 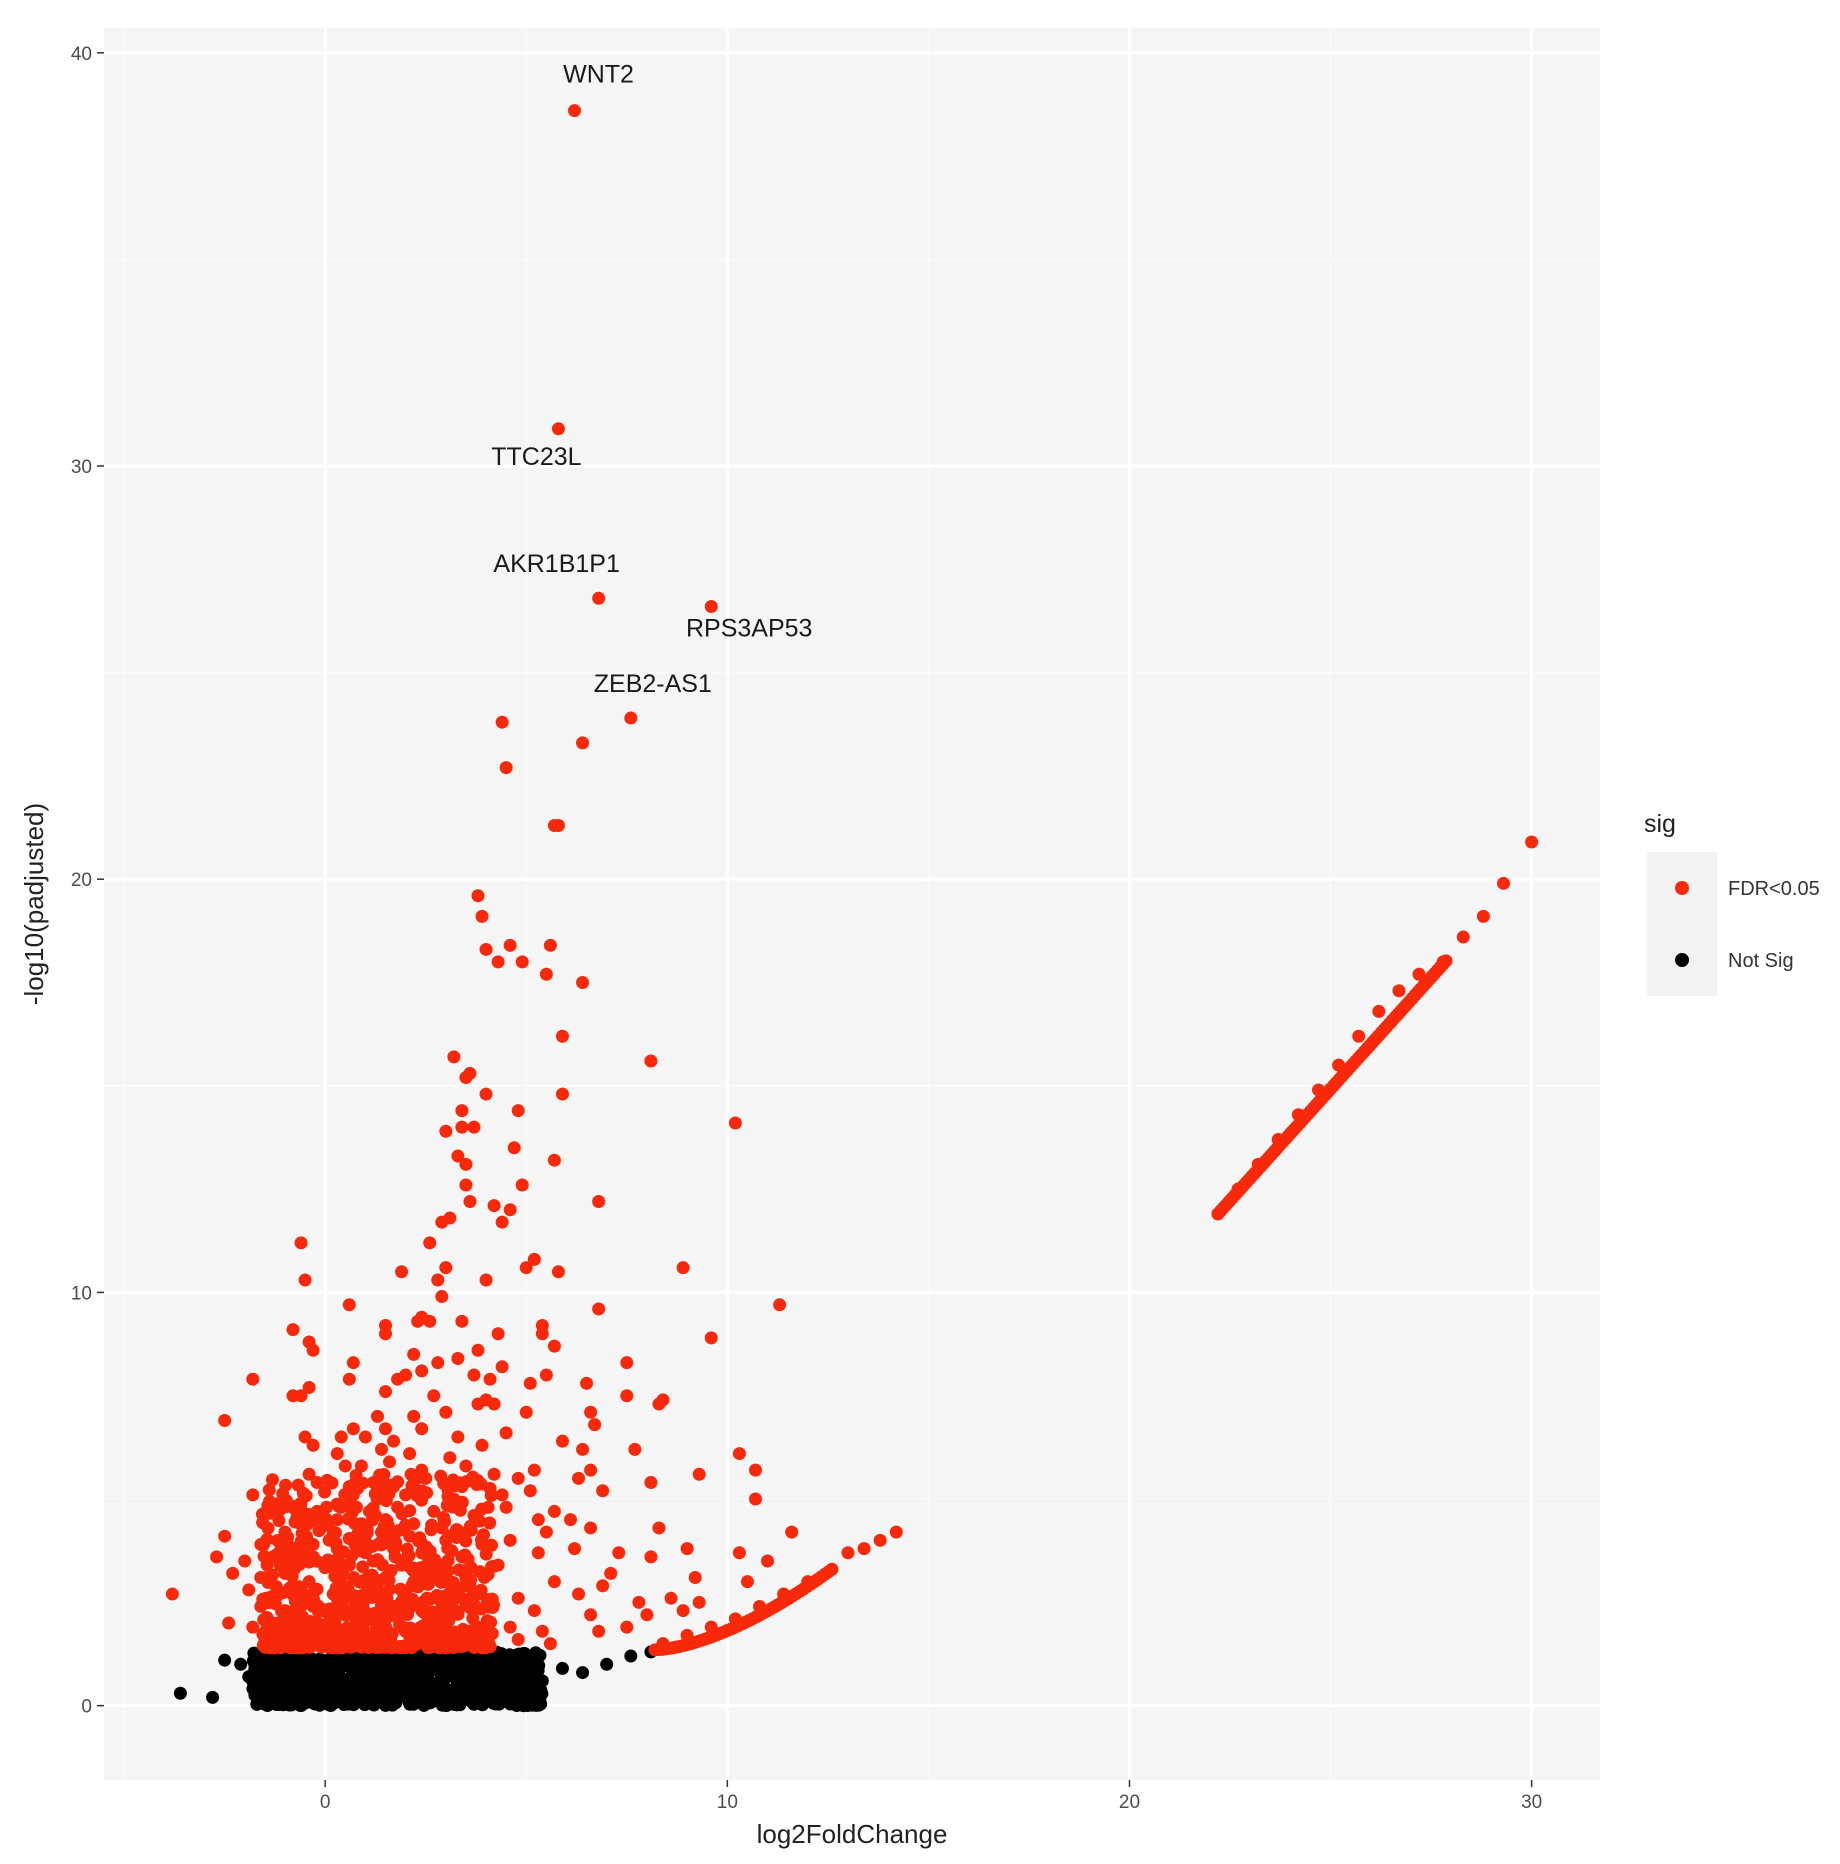 What do you see at coordinates (727, 1802) in the screenshot?
I see `x-tick-label: 10` at bounding box center [727, 1802].